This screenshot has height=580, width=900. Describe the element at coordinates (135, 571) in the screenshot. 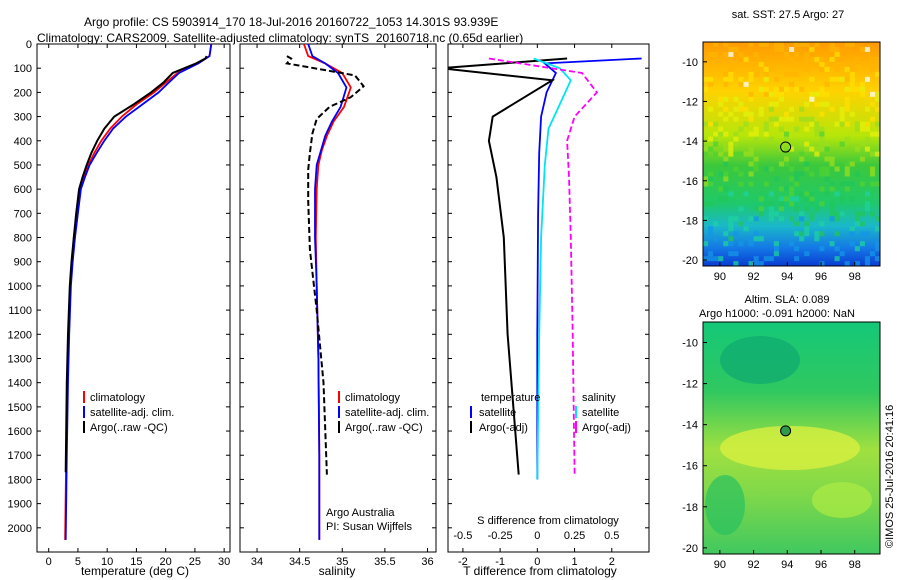

I see `temperature-xlabel: temperature (deg C)` at that location.